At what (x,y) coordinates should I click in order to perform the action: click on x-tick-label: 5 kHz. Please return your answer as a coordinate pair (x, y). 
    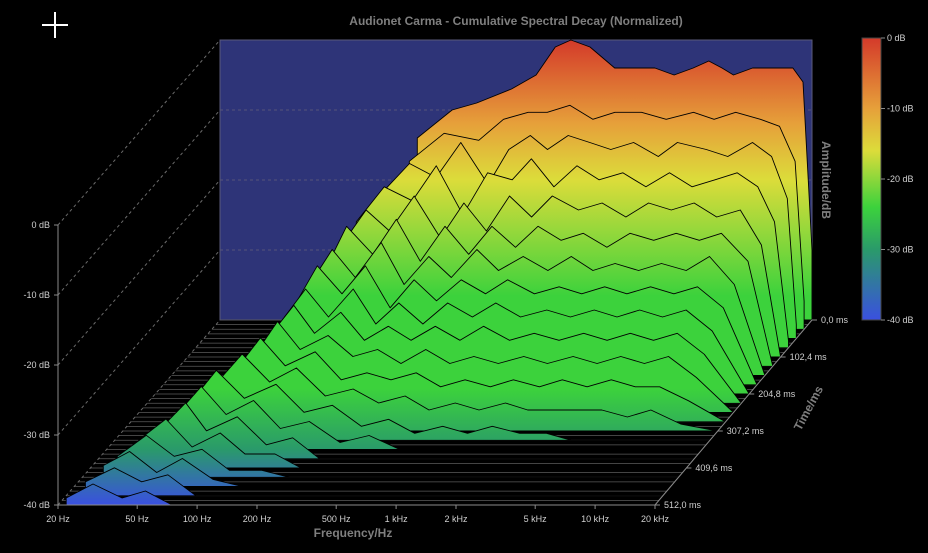
    Looking at the image, I should click on (536, 519).